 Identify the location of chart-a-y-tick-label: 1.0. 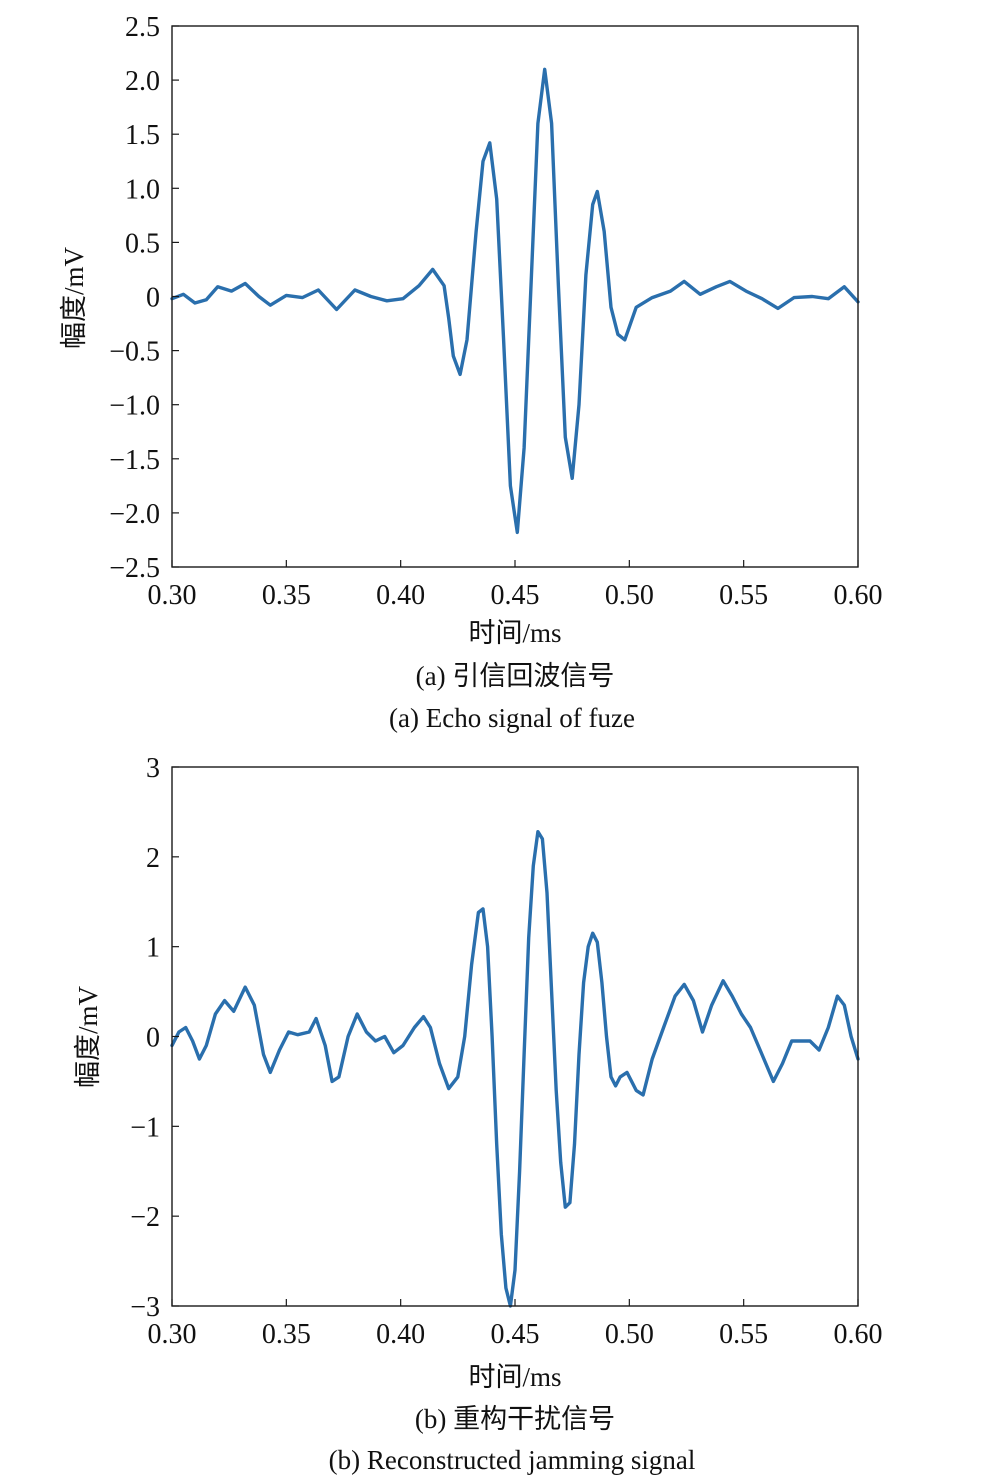
(142, 189).